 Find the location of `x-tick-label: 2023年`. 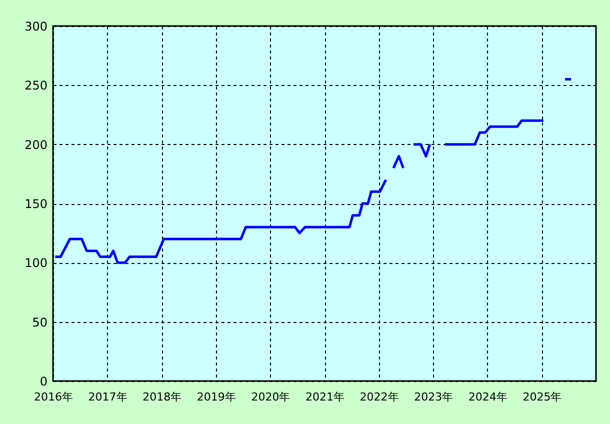

x-tick-label: 2023年 is located at coordinates (434, 397).